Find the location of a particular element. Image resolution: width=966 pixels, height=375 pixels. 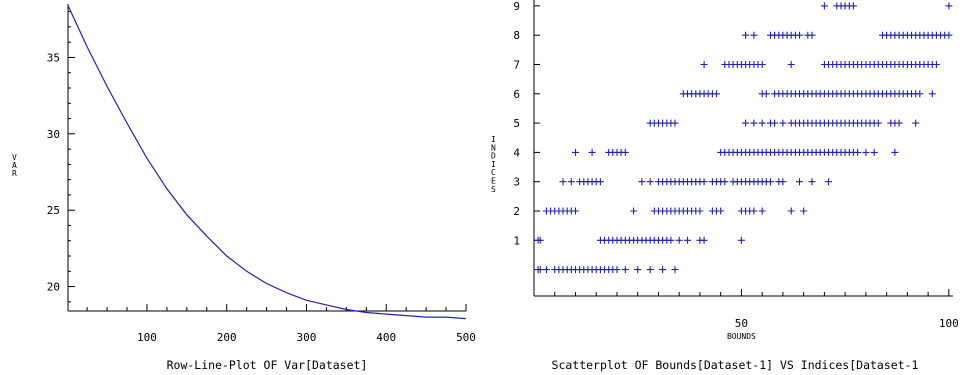

y-tick-label: 25 is located at coordinates (53, 210).